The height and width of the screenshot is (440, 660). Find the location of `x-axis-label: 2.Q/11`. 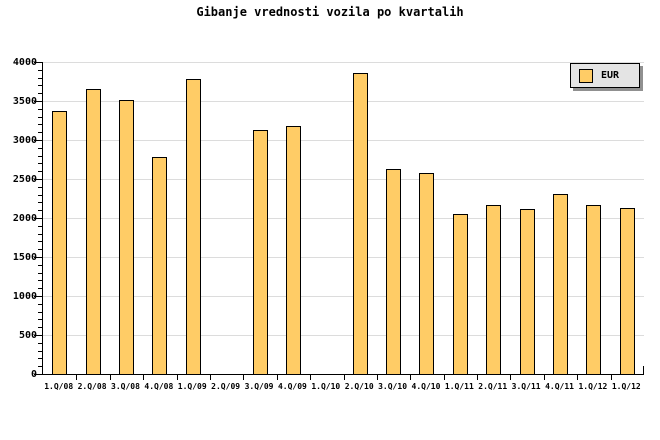

x-axis-label: 2.Q/11 is located at coordinates (493, 386).